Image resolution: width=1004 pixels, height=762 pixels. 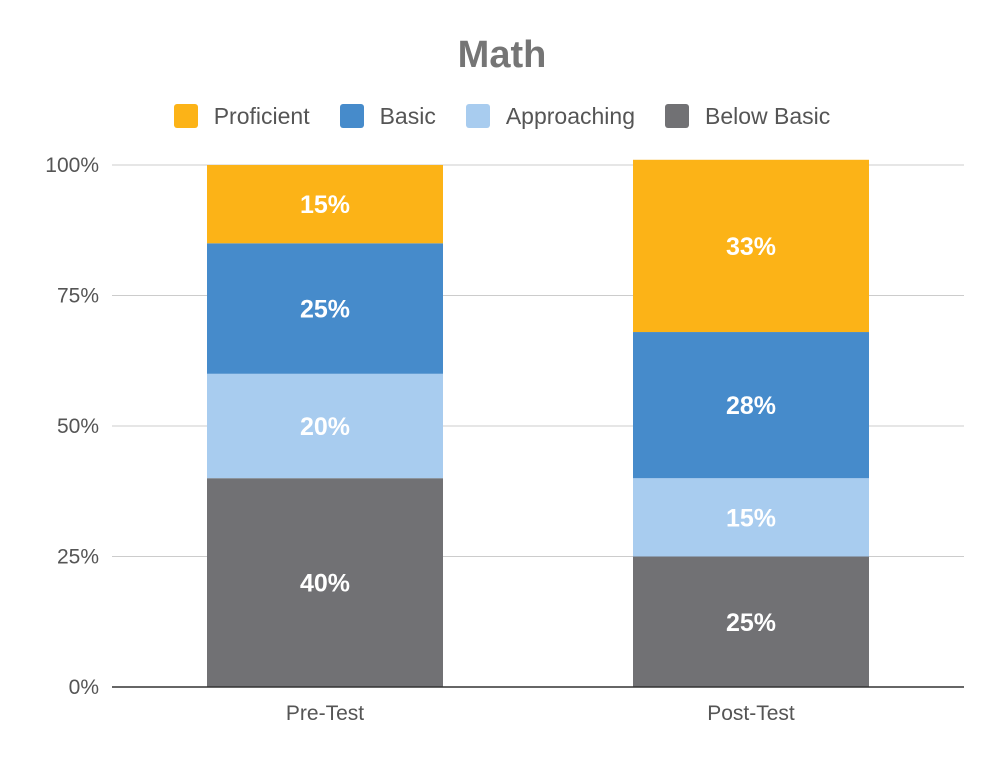 What do you see at coordinates (78, 426) in the screenshot?
I see `y-tick-label: 50%` at bounding box center [78, 426].